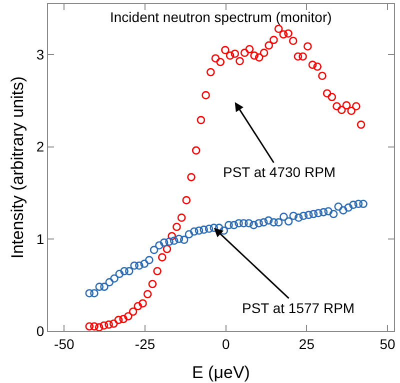 This screenshot has width=400, height=383. I want to click on y-axis-title: Intensity (arbitrary units), so click(17, 167).